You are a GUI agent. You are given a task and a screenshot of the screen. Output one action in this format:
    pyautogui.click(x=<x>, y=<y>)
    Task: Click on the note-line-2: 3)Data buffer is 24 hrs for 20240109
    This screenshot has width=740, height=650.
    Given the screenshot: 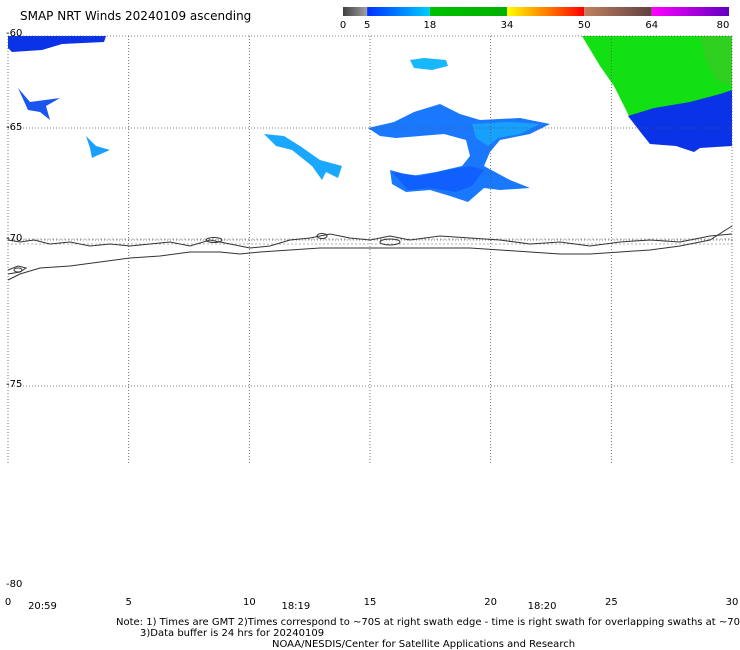 What is the action you would take?
    pyautogui.click(x=232, y=633)
    